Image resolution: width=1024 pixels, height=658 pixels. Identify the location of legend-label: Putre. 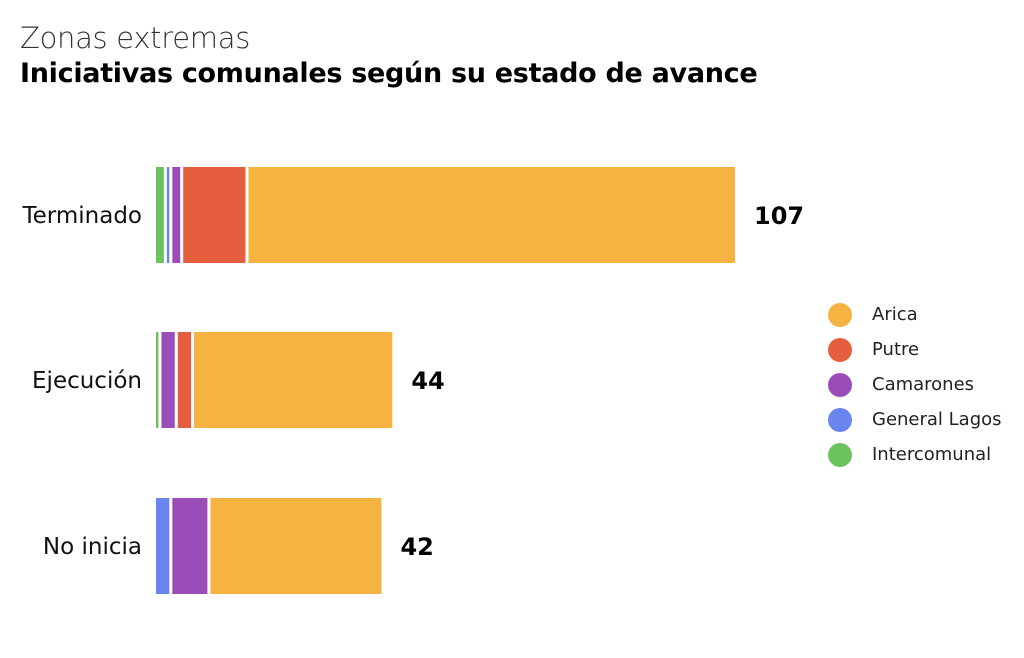
(896, 349).